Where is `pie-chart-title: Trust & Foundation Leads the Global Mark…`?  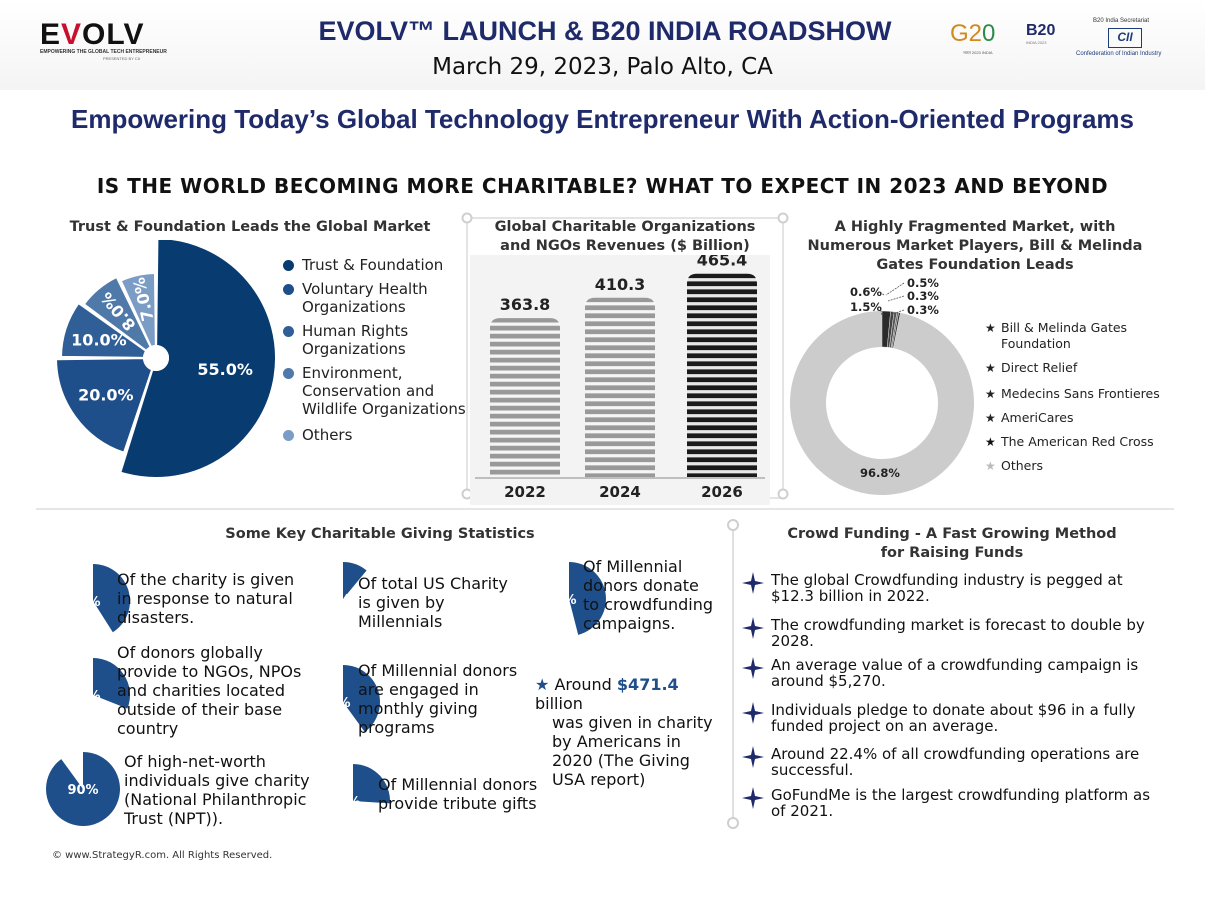
pie-chart-title: Trust & Foundation Leads the Global Mark… is located at coordinates (250, 227).